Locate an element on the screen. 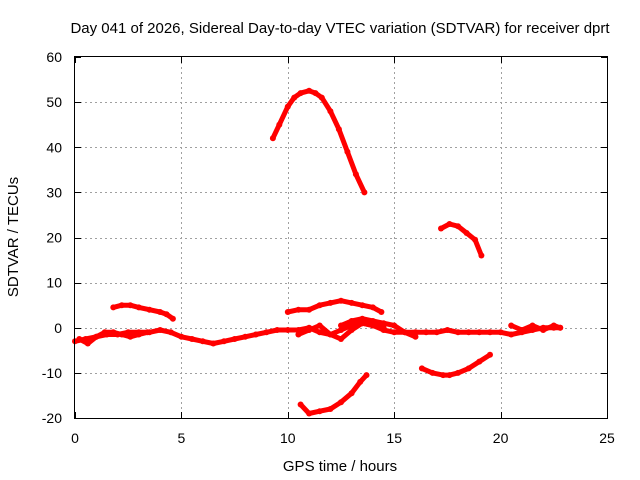 This screenshot has width=640, height=480. y-tick-label: 60 is located at coordinates (54, 57).